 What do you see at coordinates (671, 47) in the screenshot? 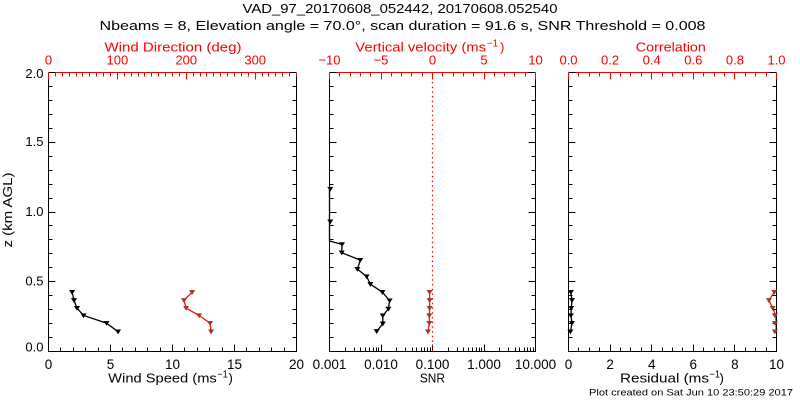
I see `svg-text: Correlation` at bounding box center [671, 47].